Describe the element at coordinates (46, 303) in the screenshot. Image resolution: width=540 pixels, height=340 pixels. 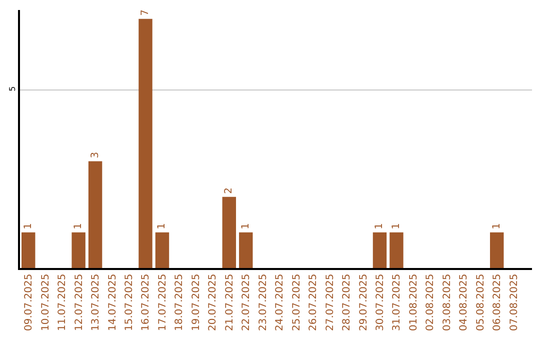
I see `x-tick-label: 10.07.2025` at that location.